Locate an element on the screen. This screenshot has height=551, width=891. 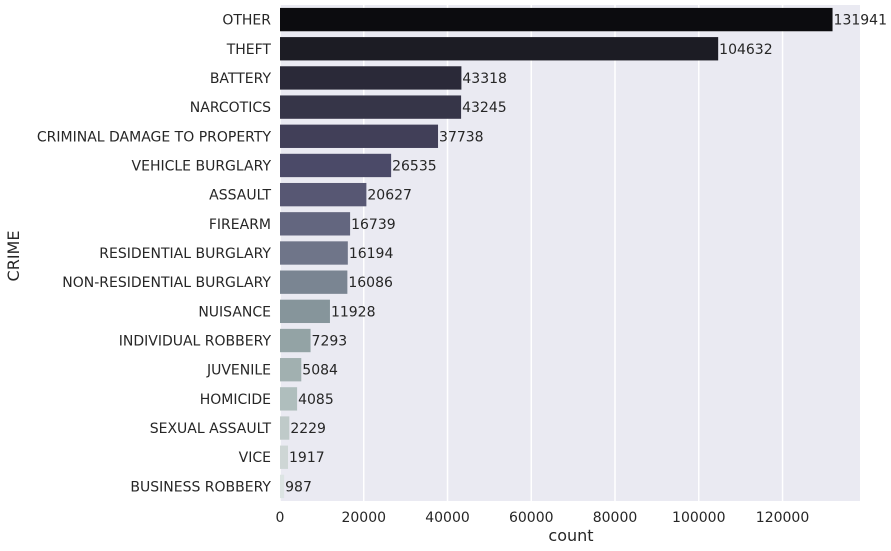
x-axis-label: count is located at coordinates (570, 535).